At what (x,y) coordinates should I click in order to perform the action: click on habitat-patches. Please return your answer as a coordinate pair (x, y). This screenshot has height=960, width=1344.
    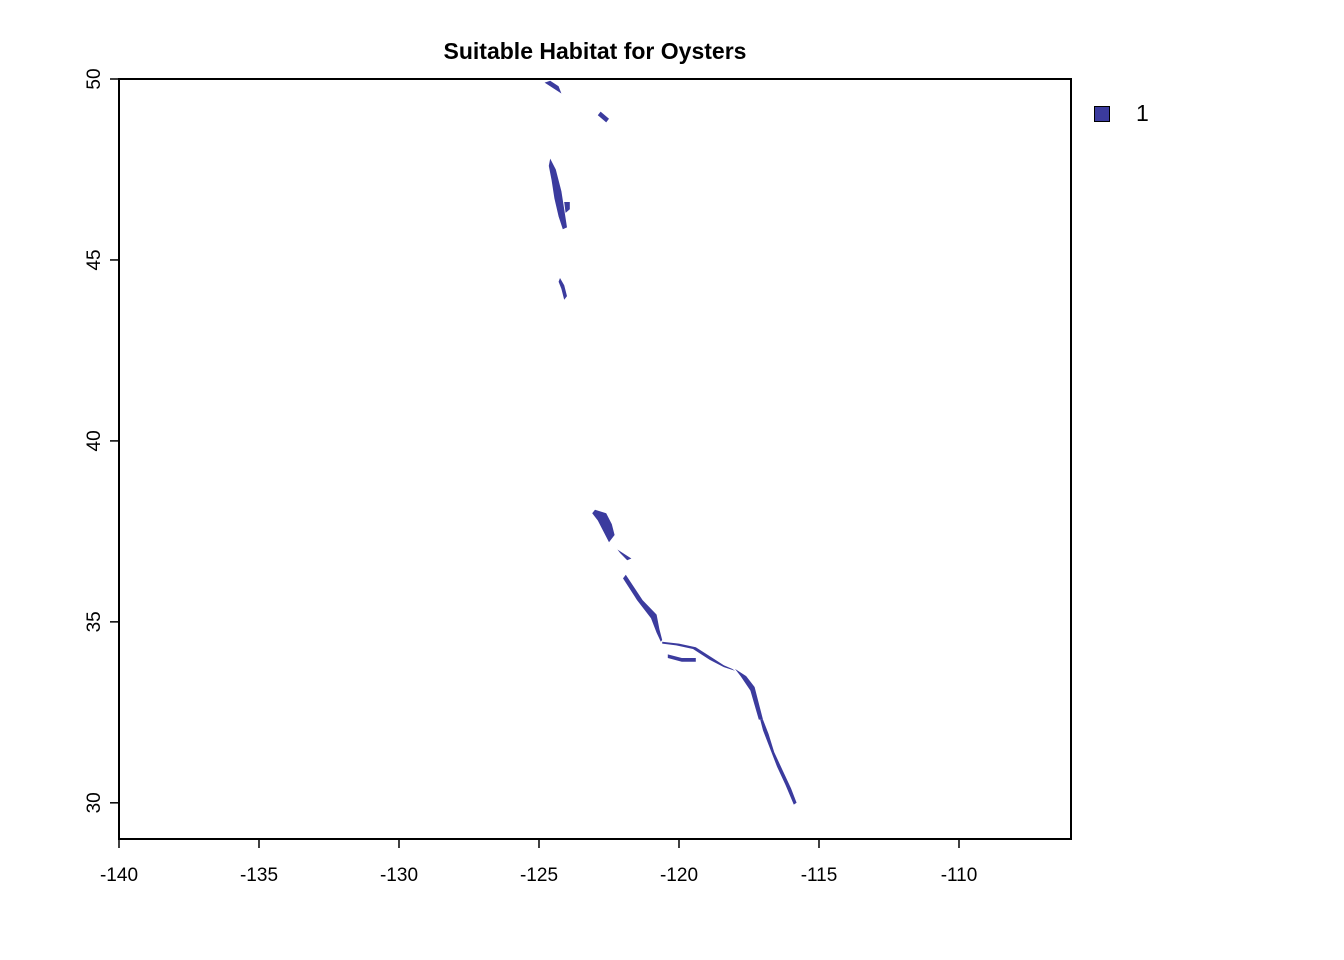
    Looking at the image, I should click on (670, 442).